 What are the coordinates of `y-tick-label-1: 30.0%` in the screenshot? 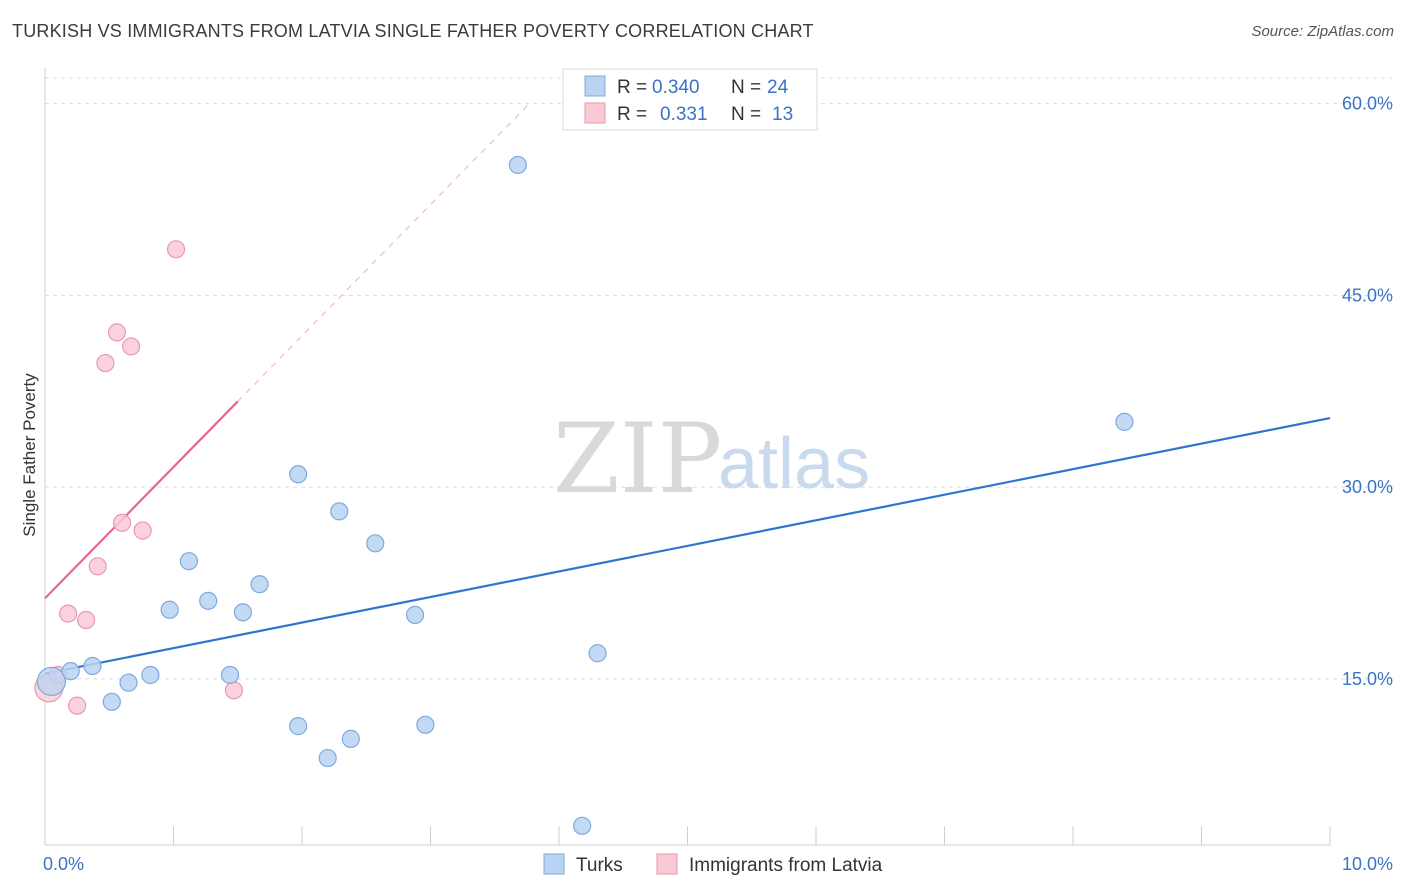 It's located at (1367, 487).